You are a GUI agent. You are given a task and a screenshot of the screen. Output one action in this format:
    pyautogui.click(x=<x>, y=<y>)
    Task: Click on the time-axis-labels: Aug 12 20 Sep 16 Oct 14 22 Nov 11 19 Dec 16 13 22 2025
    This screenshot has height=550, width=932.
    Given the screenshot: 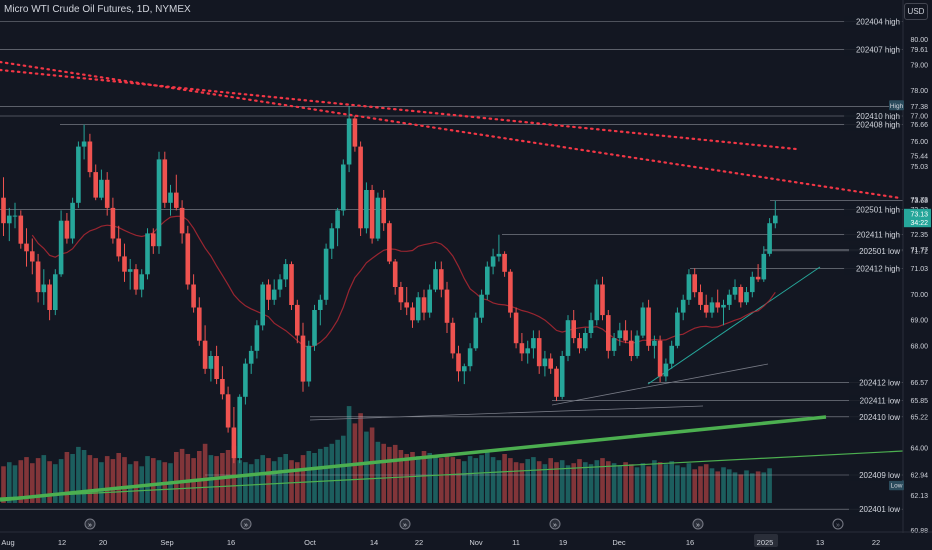 What is the action you would take?
    pyautogui.click(x=440, y=540)
    